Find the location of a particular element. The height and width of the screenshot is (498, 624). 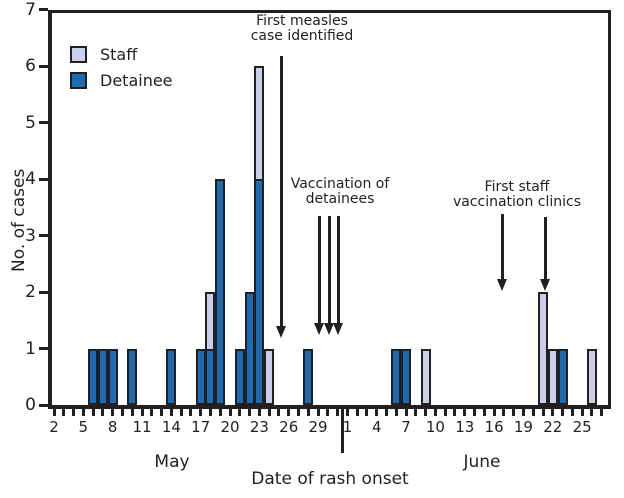

x-tick-label: 2 is located at coordinates (54, 427).